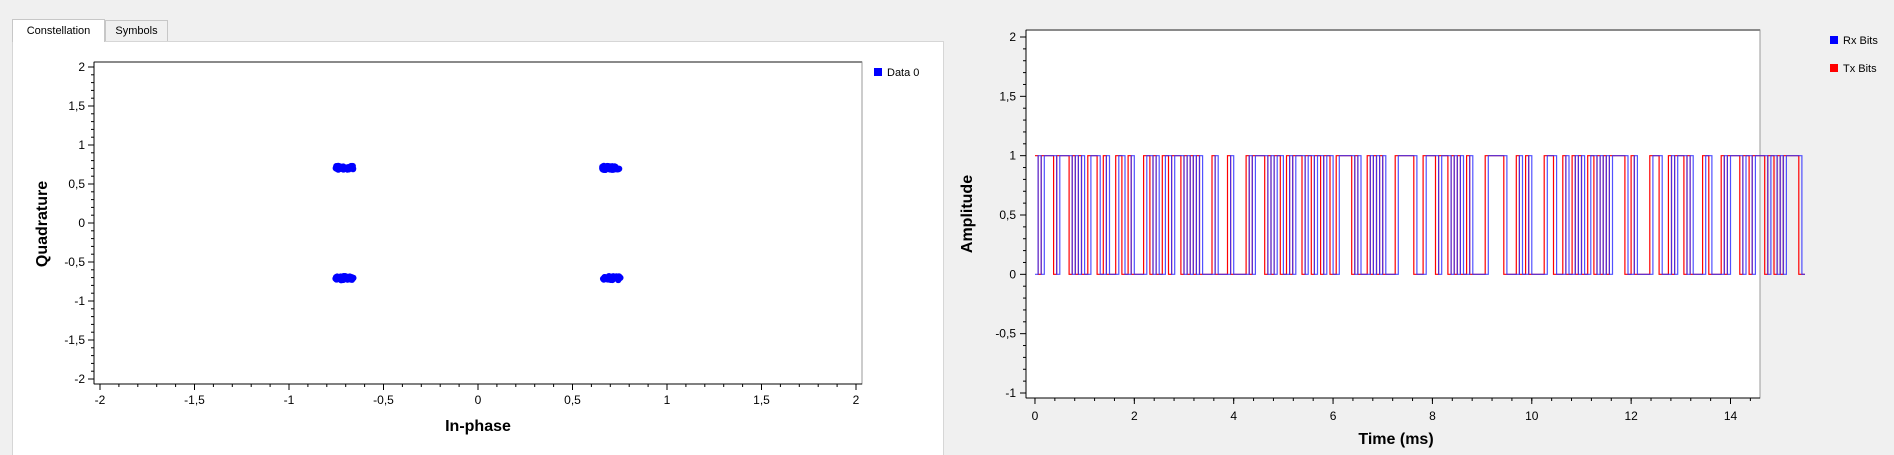 The height and width of the screenshot is (455, 1894). Describe the element at coordinates (100, 400) in the screenshot. I see `x-tick-label: -2` at that location.